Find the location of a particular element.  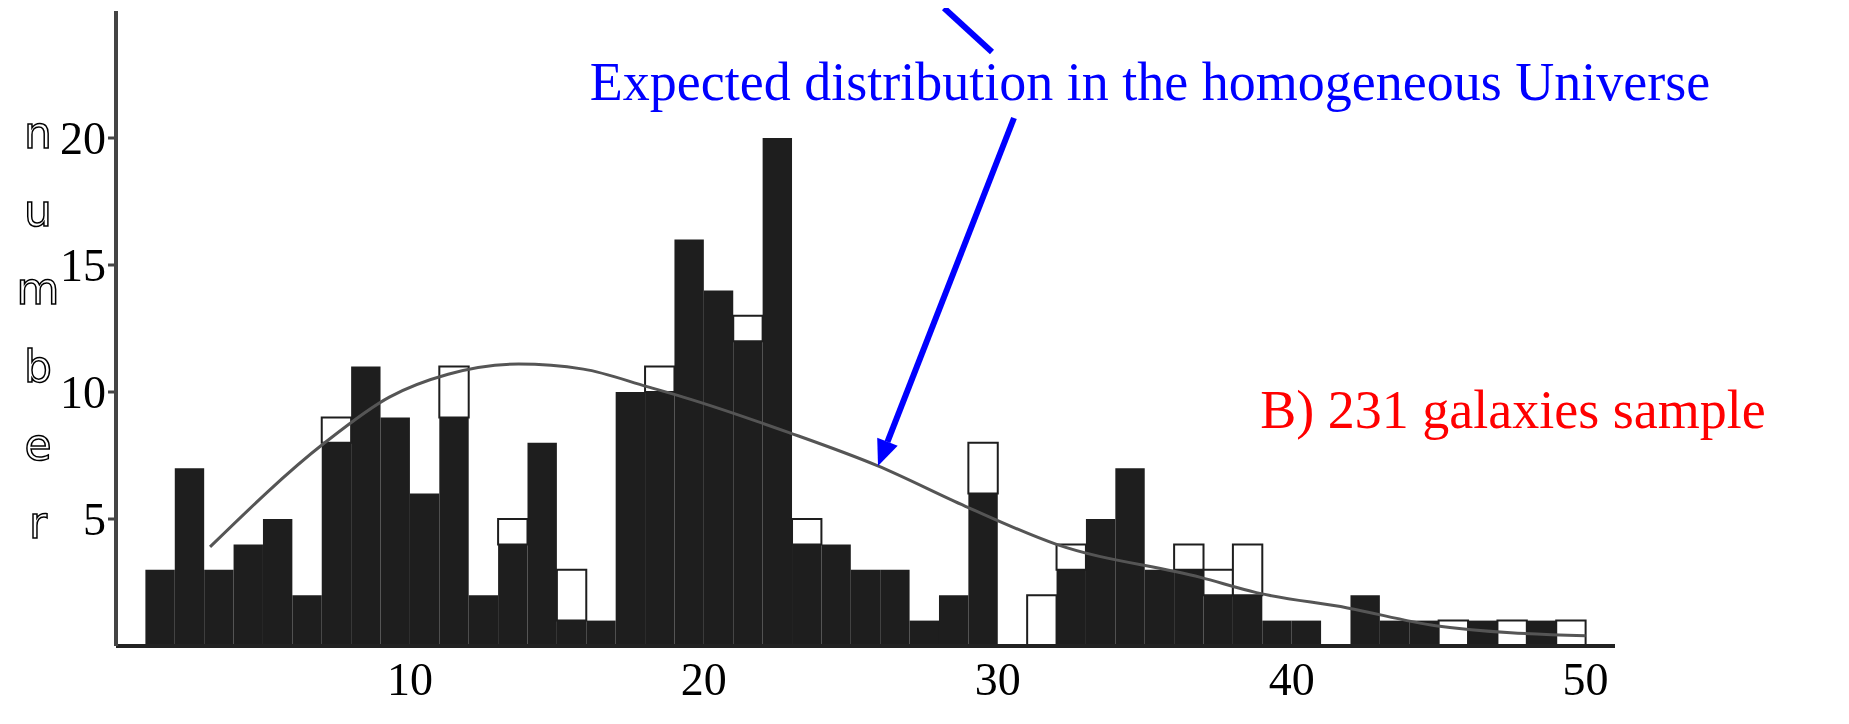

x-tick-label: 40 is located at coordinates (1291, 679).